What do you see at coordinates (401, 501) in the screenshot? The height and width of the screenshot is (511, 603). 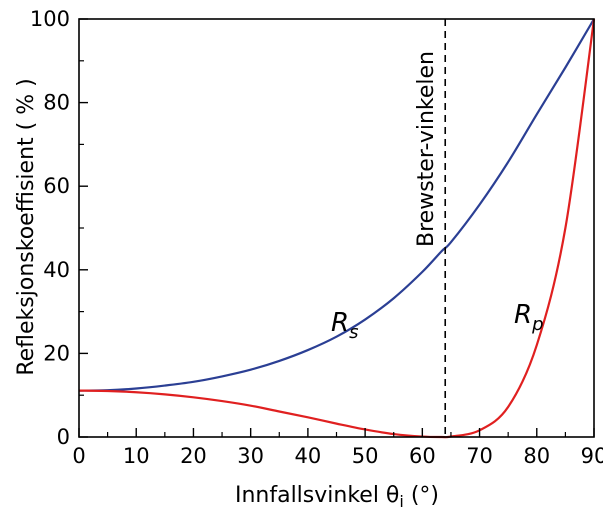 I see `x-axis-title-subscript: i` at bounding box center [401, 501].